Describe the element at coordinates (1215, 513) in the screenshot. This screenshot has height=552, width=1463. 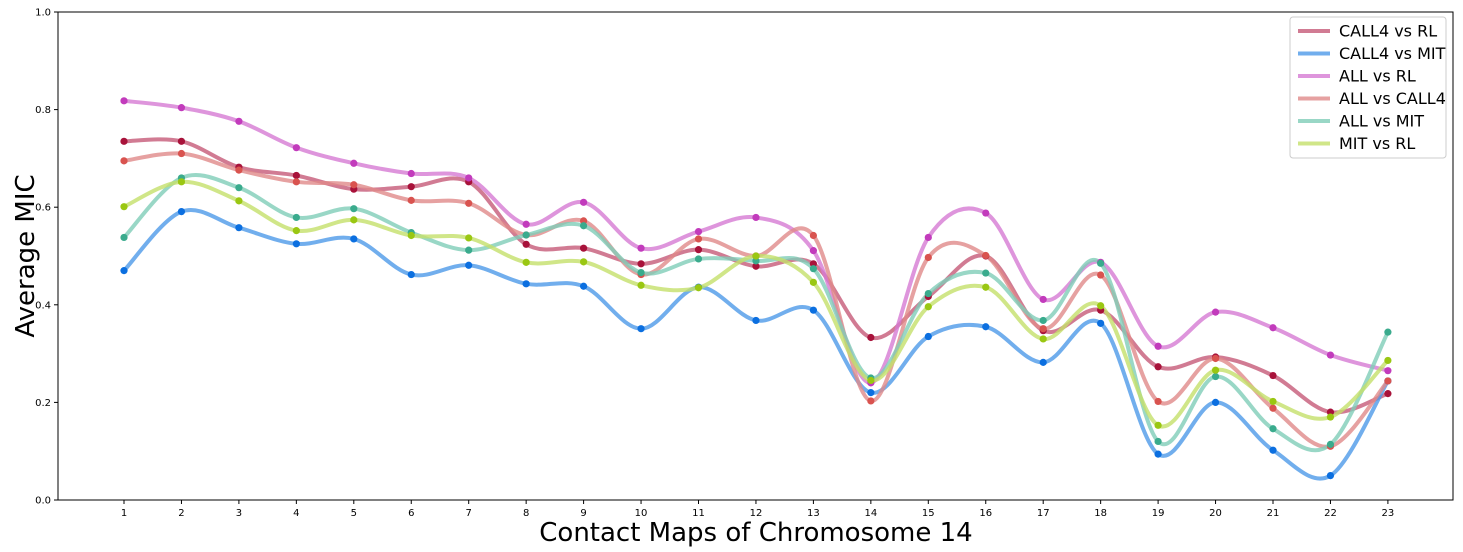
I see `x-tick-label-20: 20` at that location.